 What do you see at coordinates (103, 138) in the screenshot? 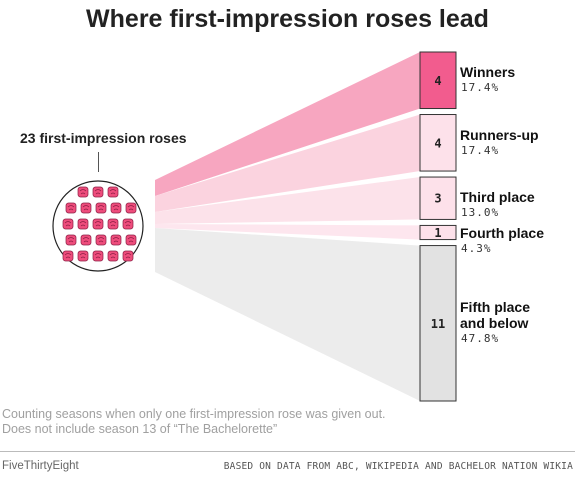
I see `source-label: 23 first-impression roses` at bounding box center [103, 138].